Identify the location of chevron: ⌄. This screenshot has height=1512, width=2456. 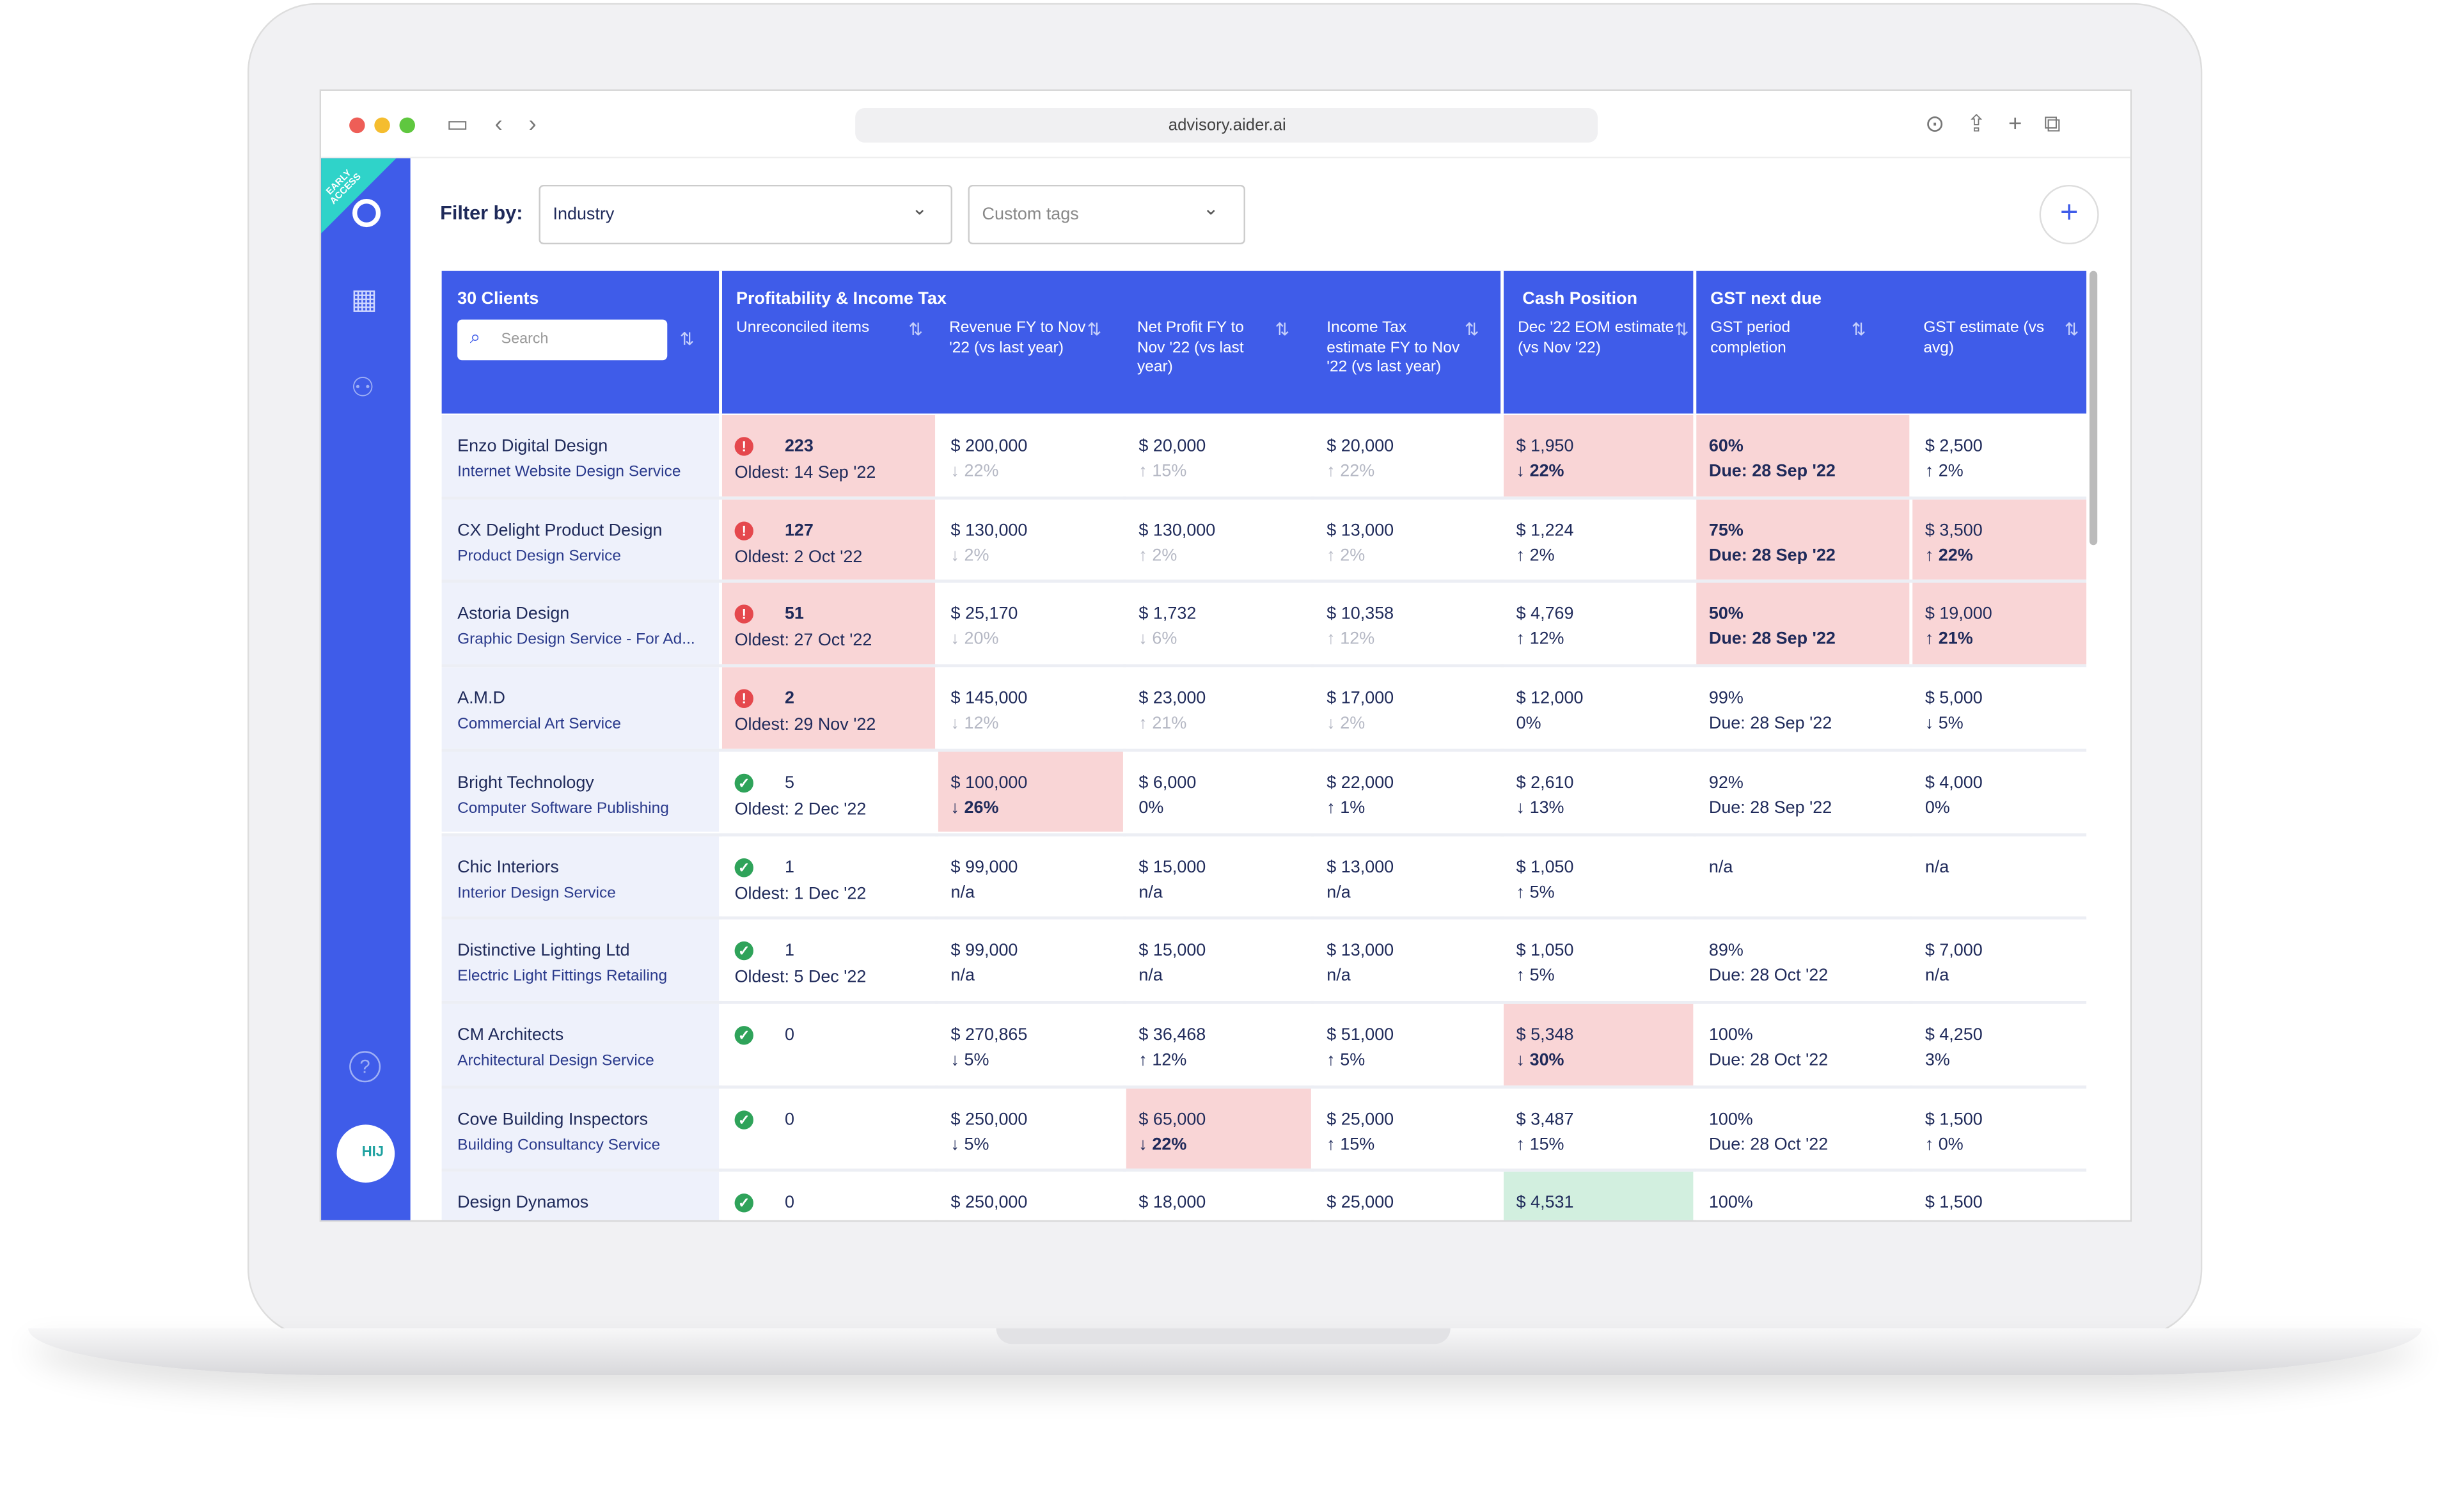
(1210, 208).